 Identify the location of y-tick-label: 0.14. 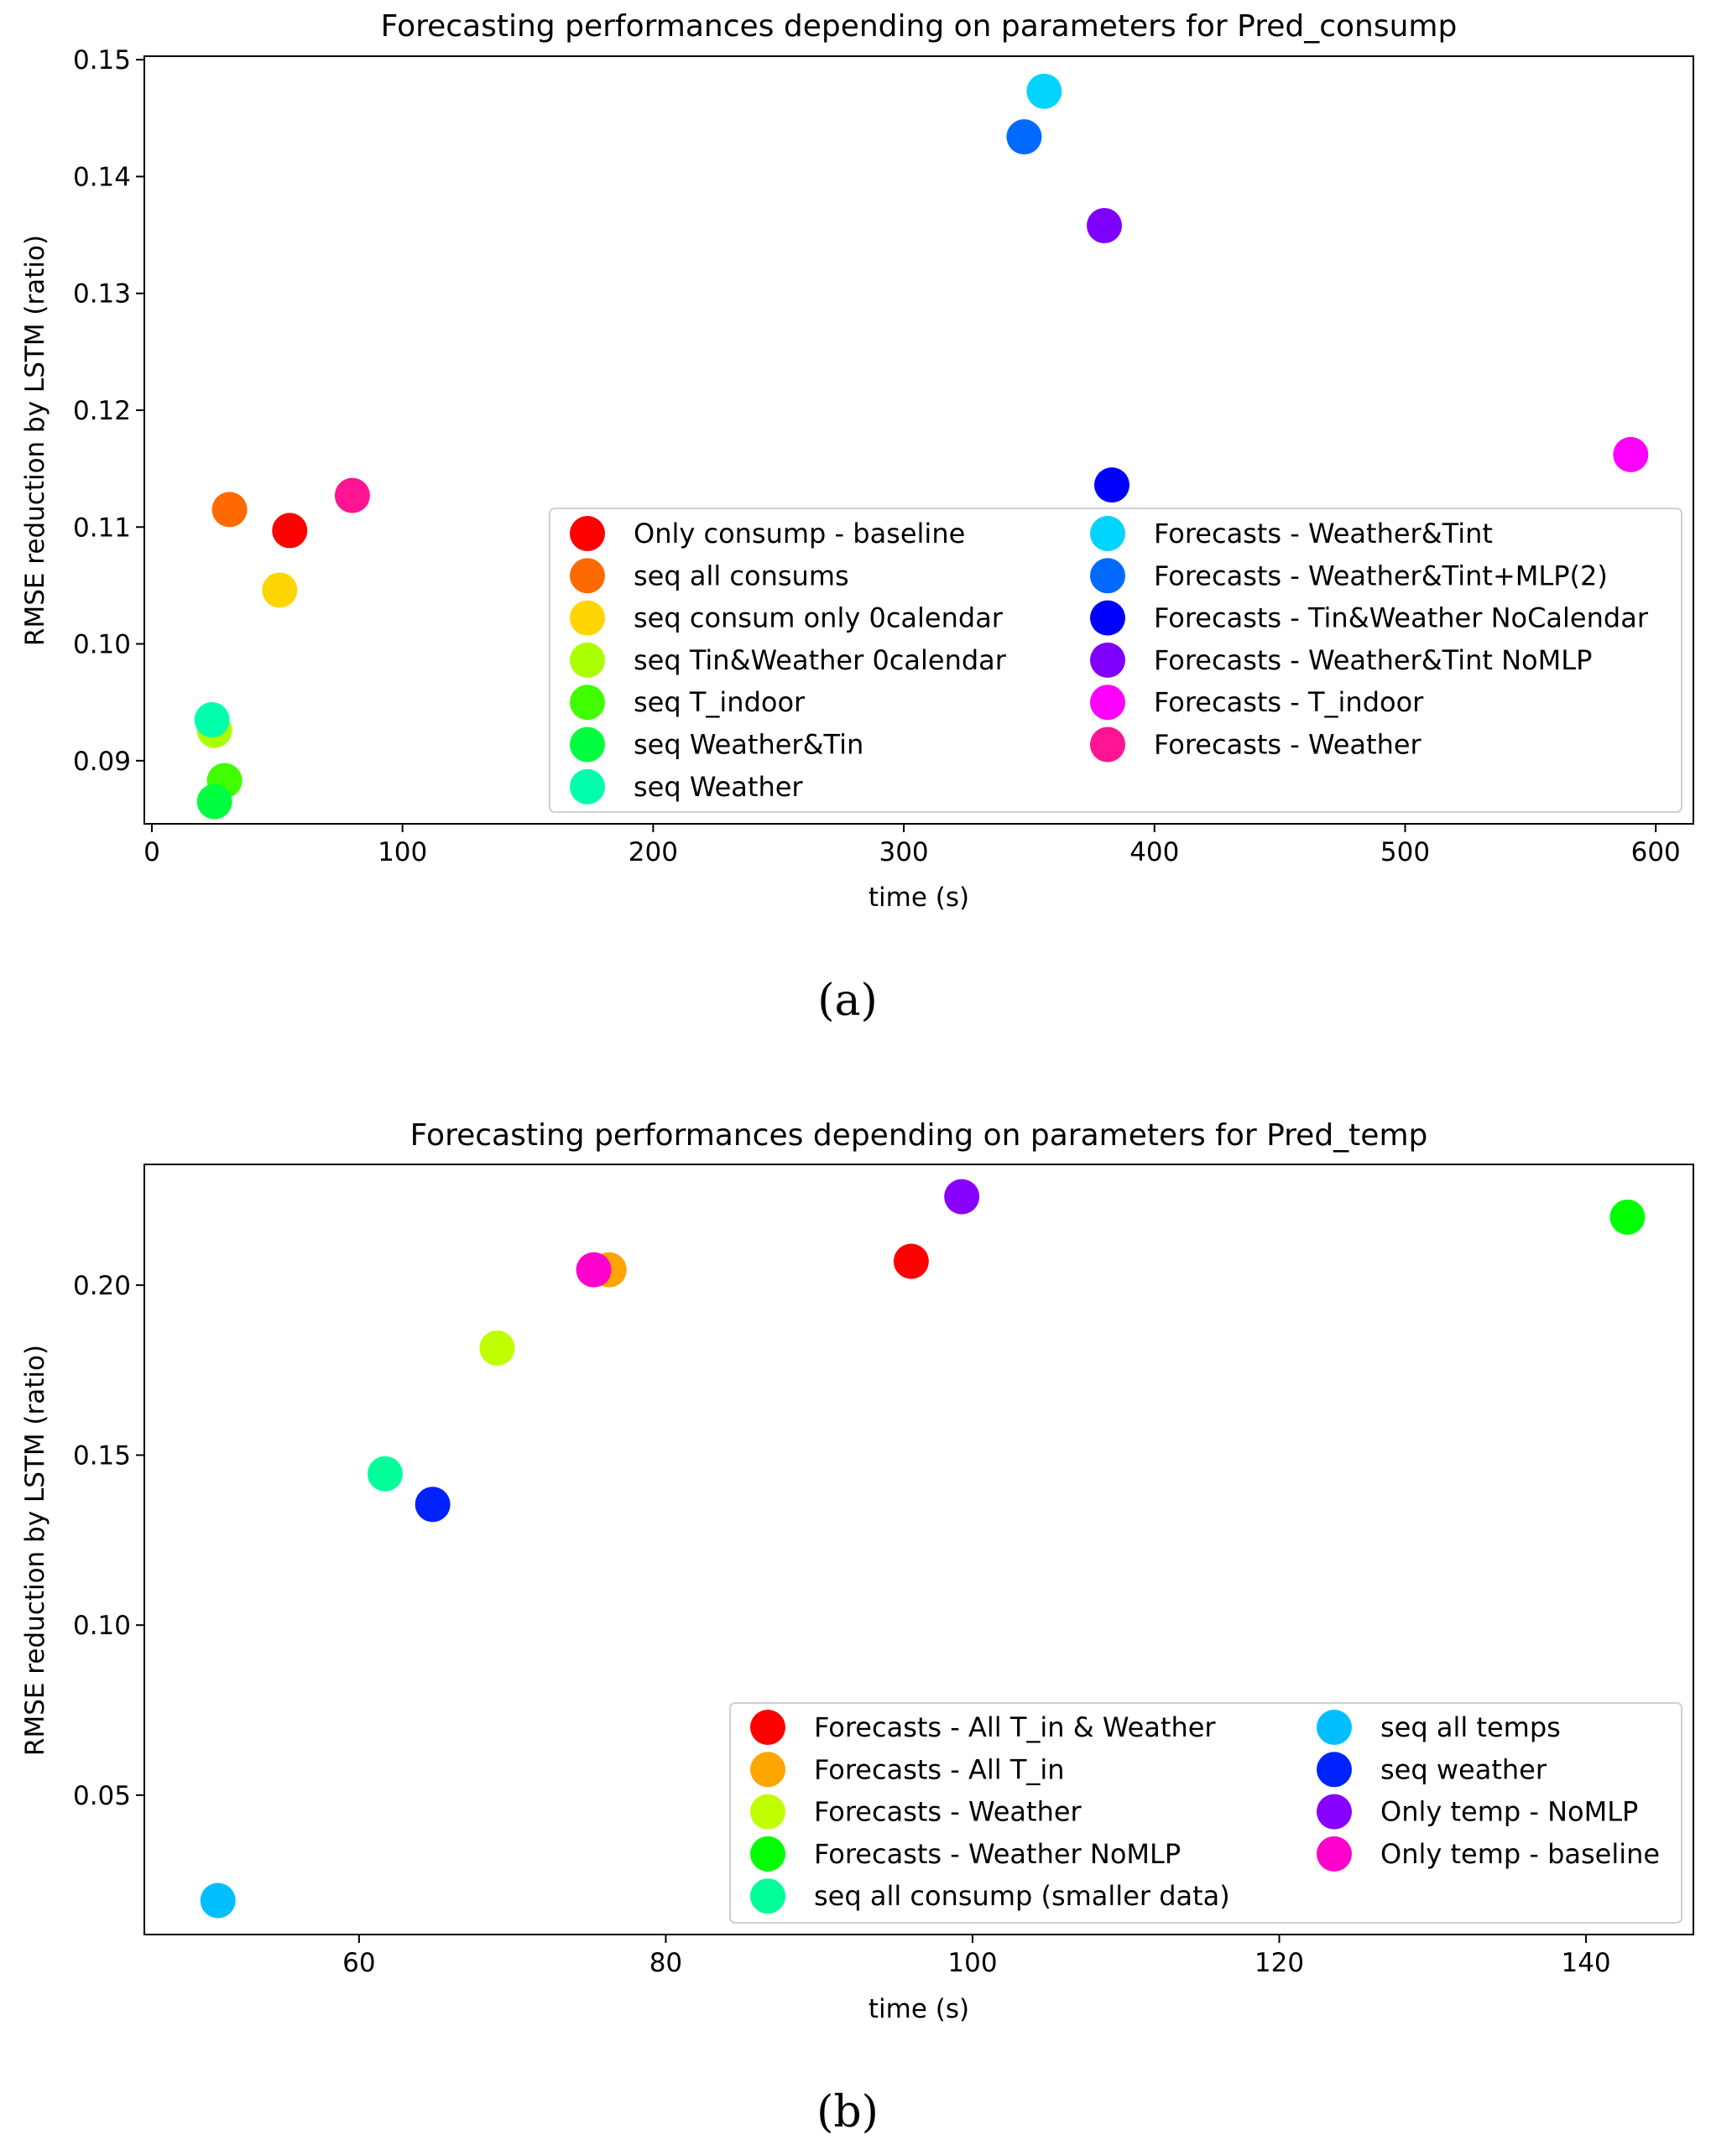
(102, 177).